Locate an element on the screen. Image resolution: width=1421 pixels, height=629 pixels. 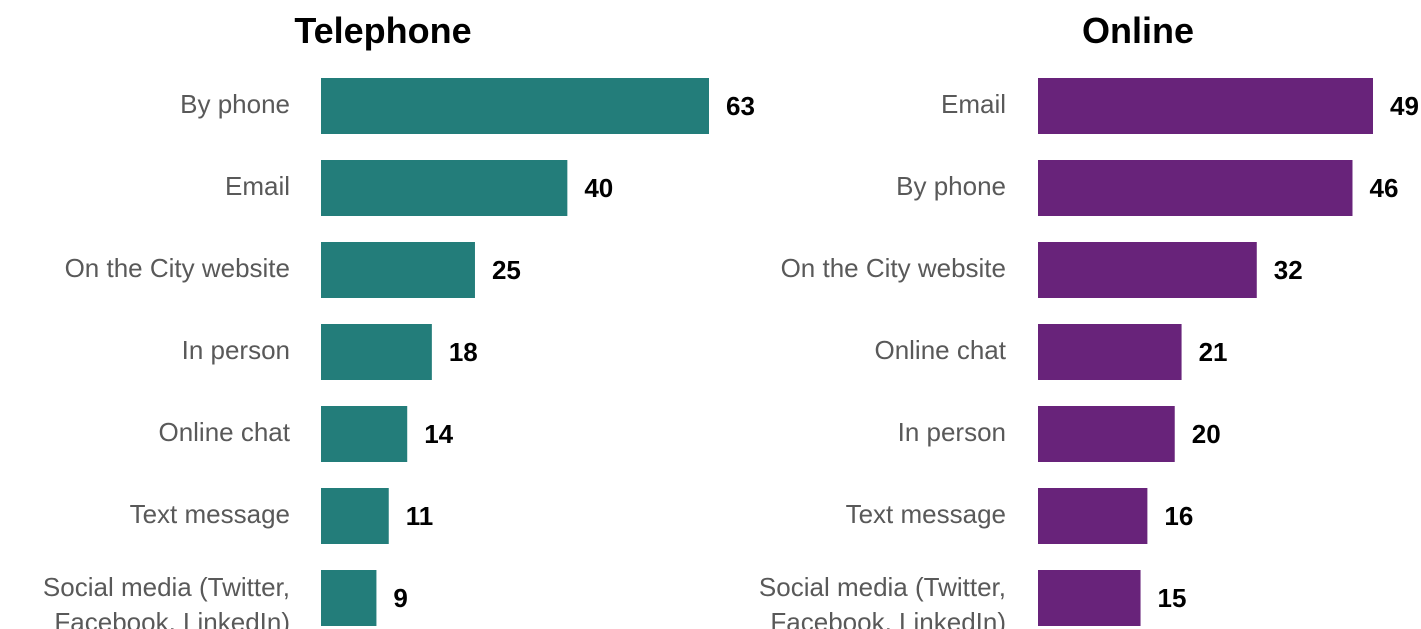
telephone-value-label: 18 is located at coordinates (463, 352).